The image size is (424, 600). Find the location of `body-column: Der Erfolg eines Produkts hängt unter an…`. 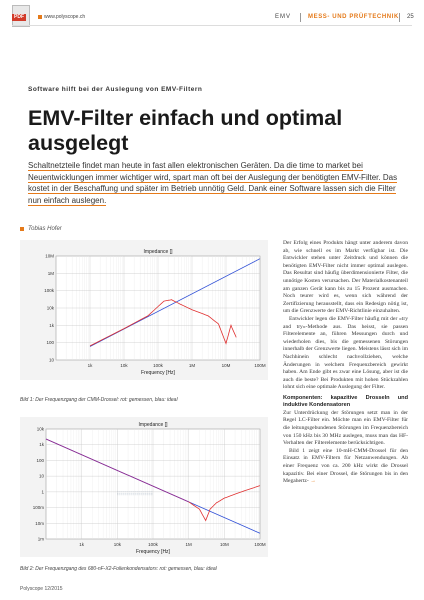

body-column: Der Erfolg eines Produkts hängt unter an… is located at coordinates (345, 363).